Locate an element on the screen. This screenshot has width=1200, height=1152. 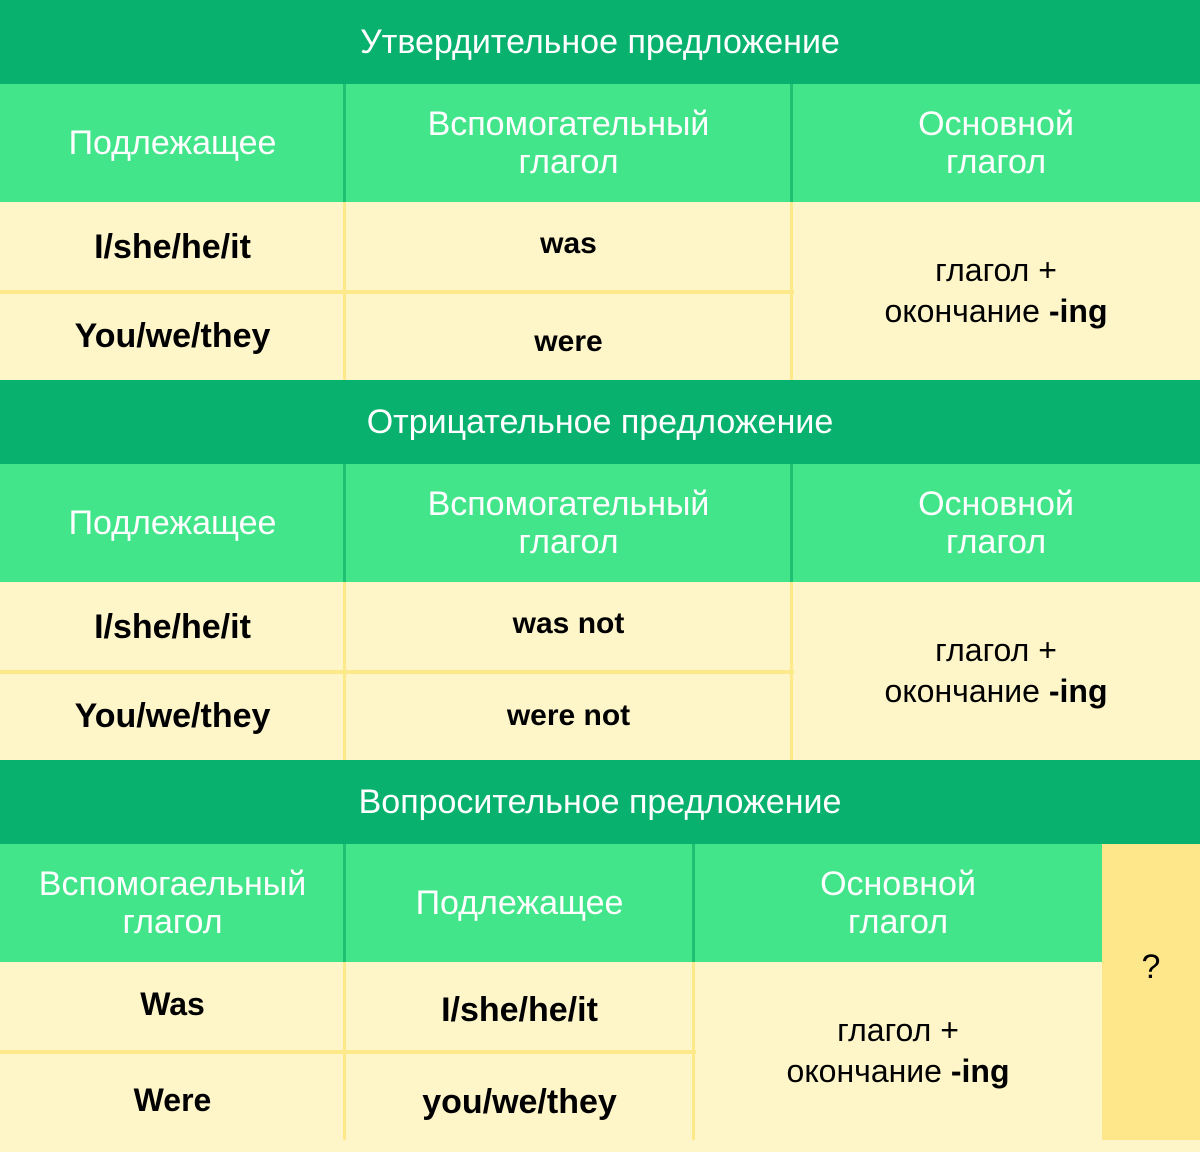
section-title: Вопросительное предложение is located at coordinates (600, 802).